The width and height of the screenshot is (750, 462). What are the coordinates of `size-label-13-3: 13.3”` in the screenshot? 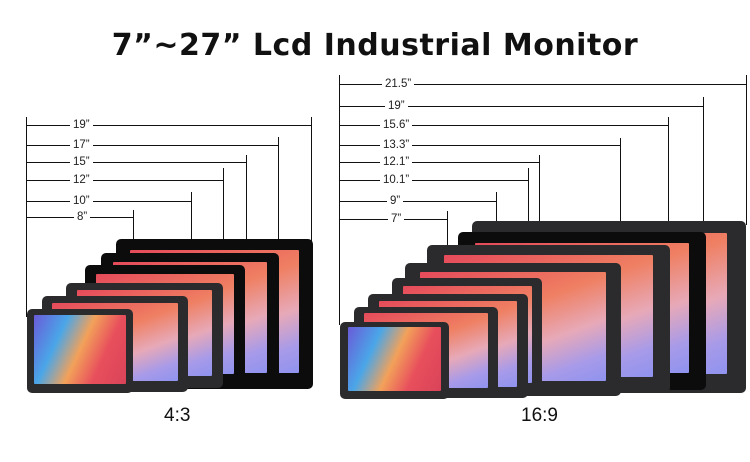 It's located at (396, 145).